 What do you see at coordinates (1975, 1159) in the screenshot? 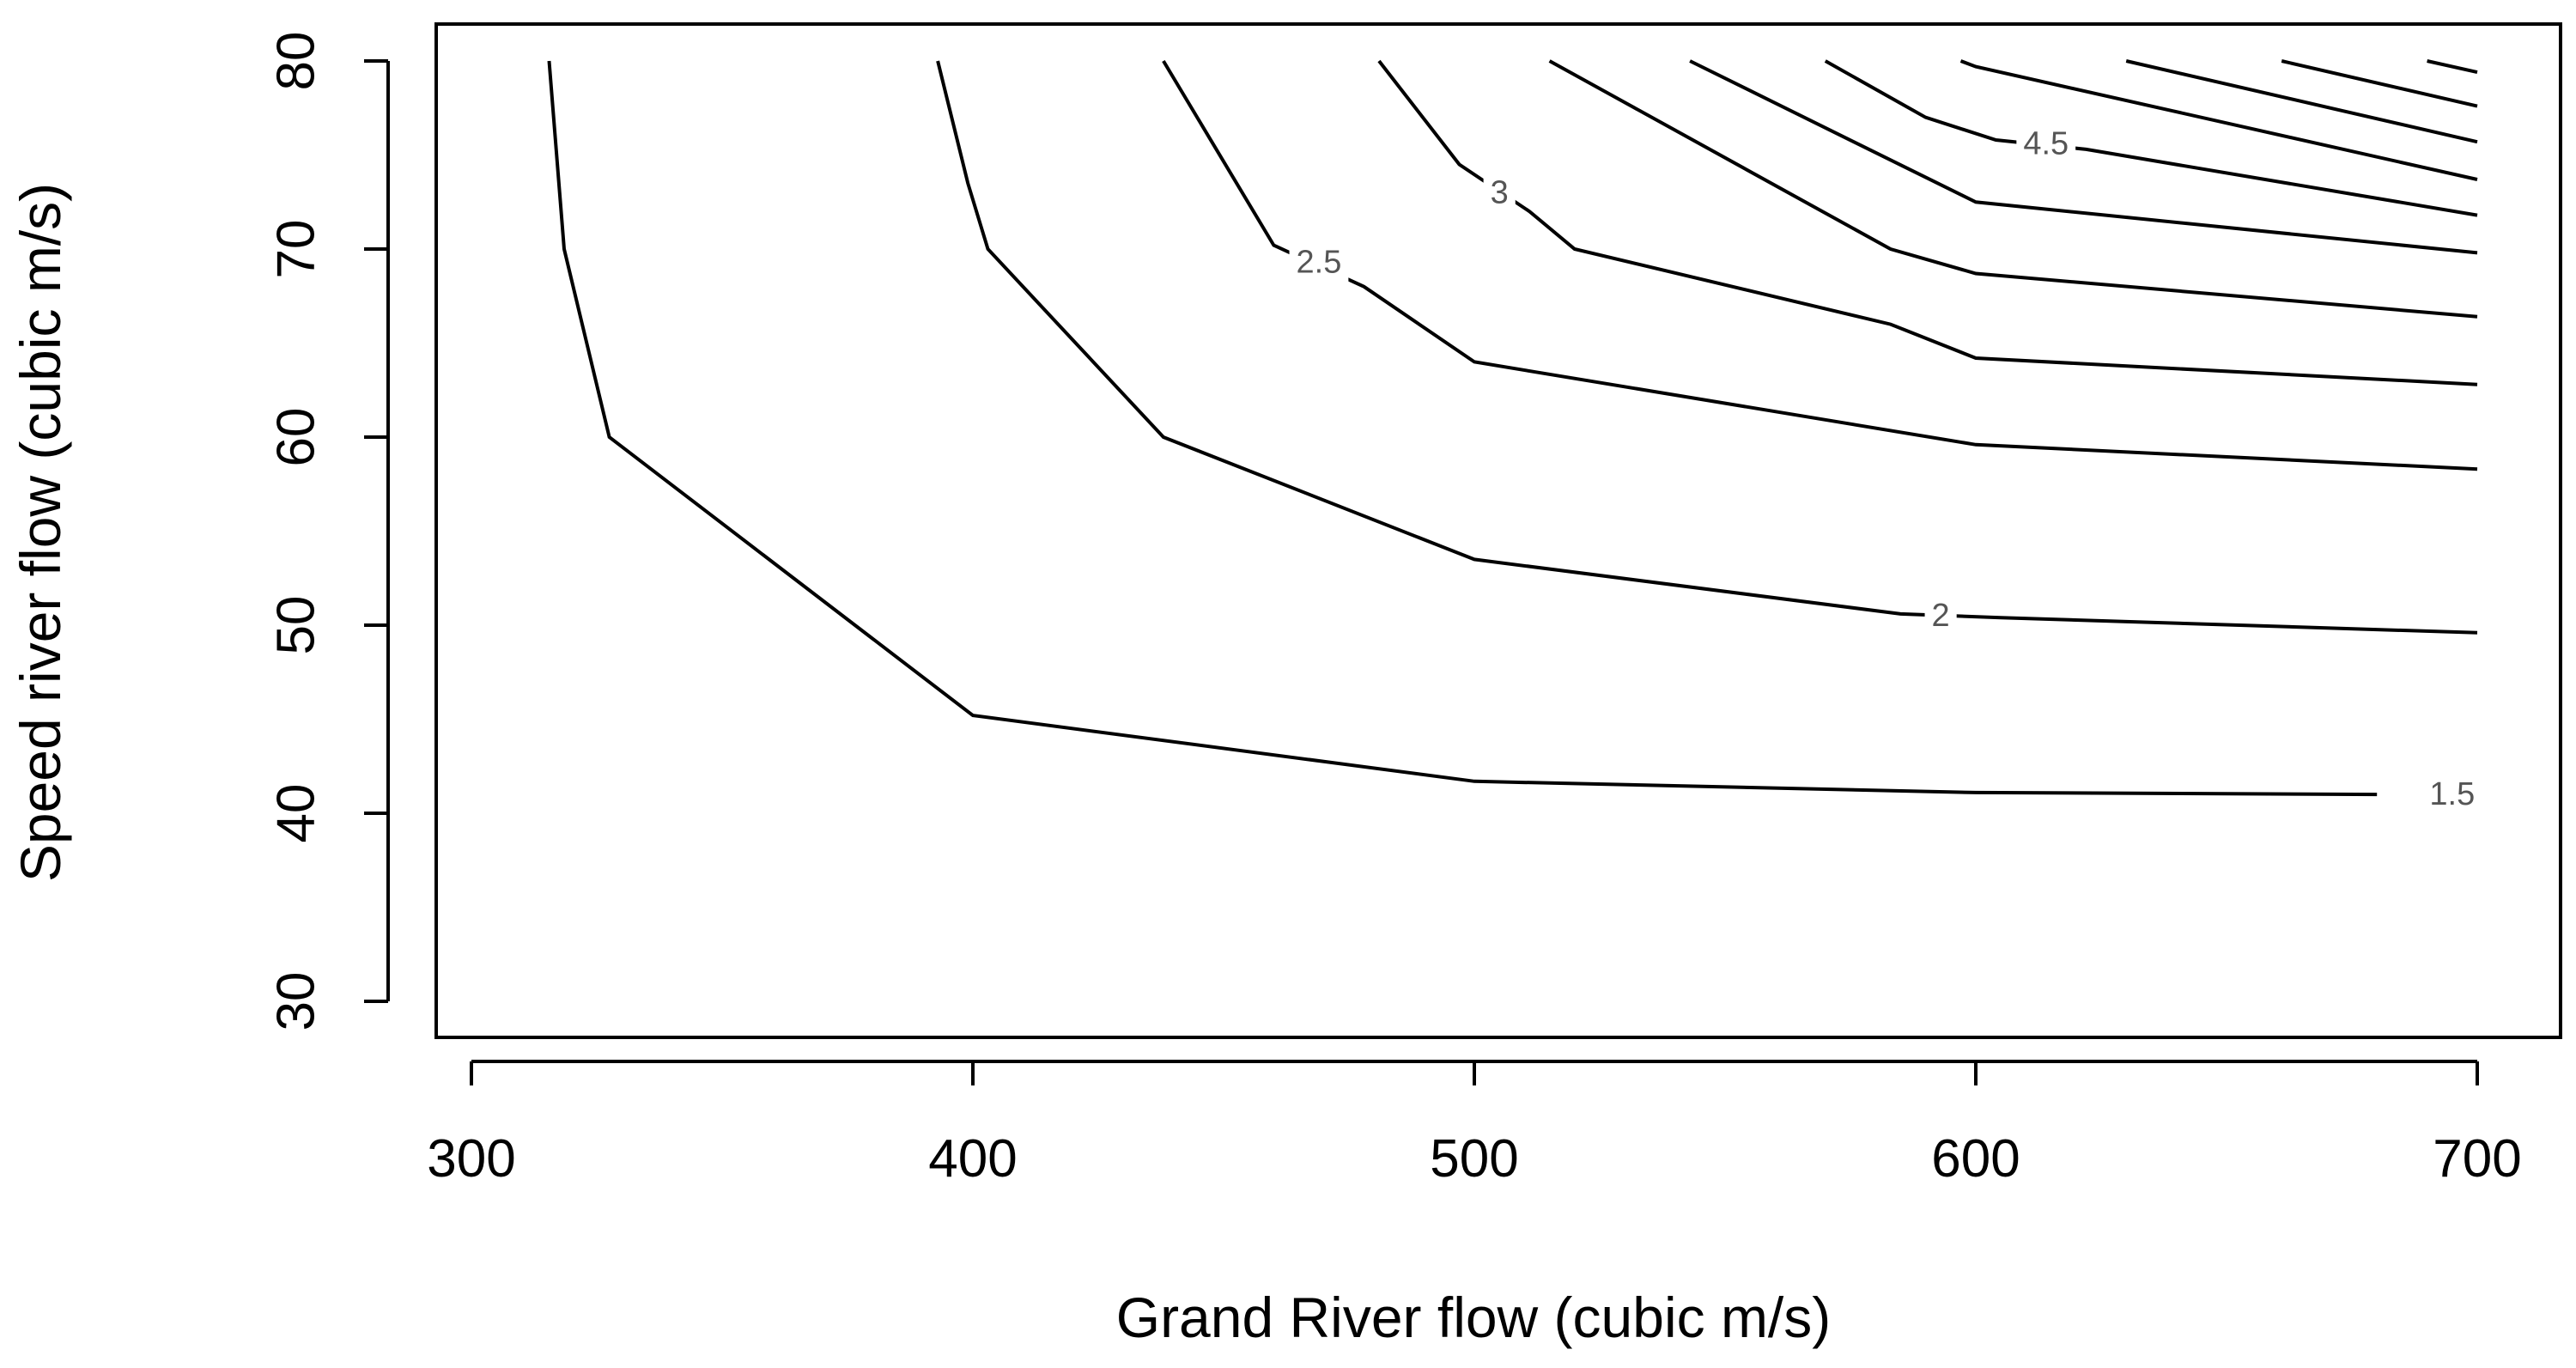
I see `x-tick-label: 600` at bounding box center [1975, 1159].